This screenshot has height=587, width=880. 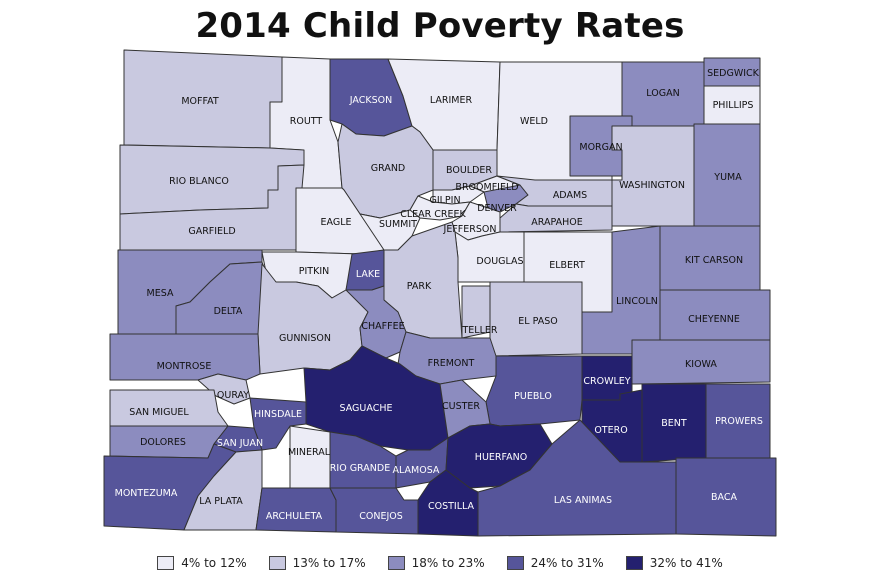 What do you see at coordinates (370, 100) in the screenshot?
I see `county-label: JACKSON` at bounding box center [370, 100].